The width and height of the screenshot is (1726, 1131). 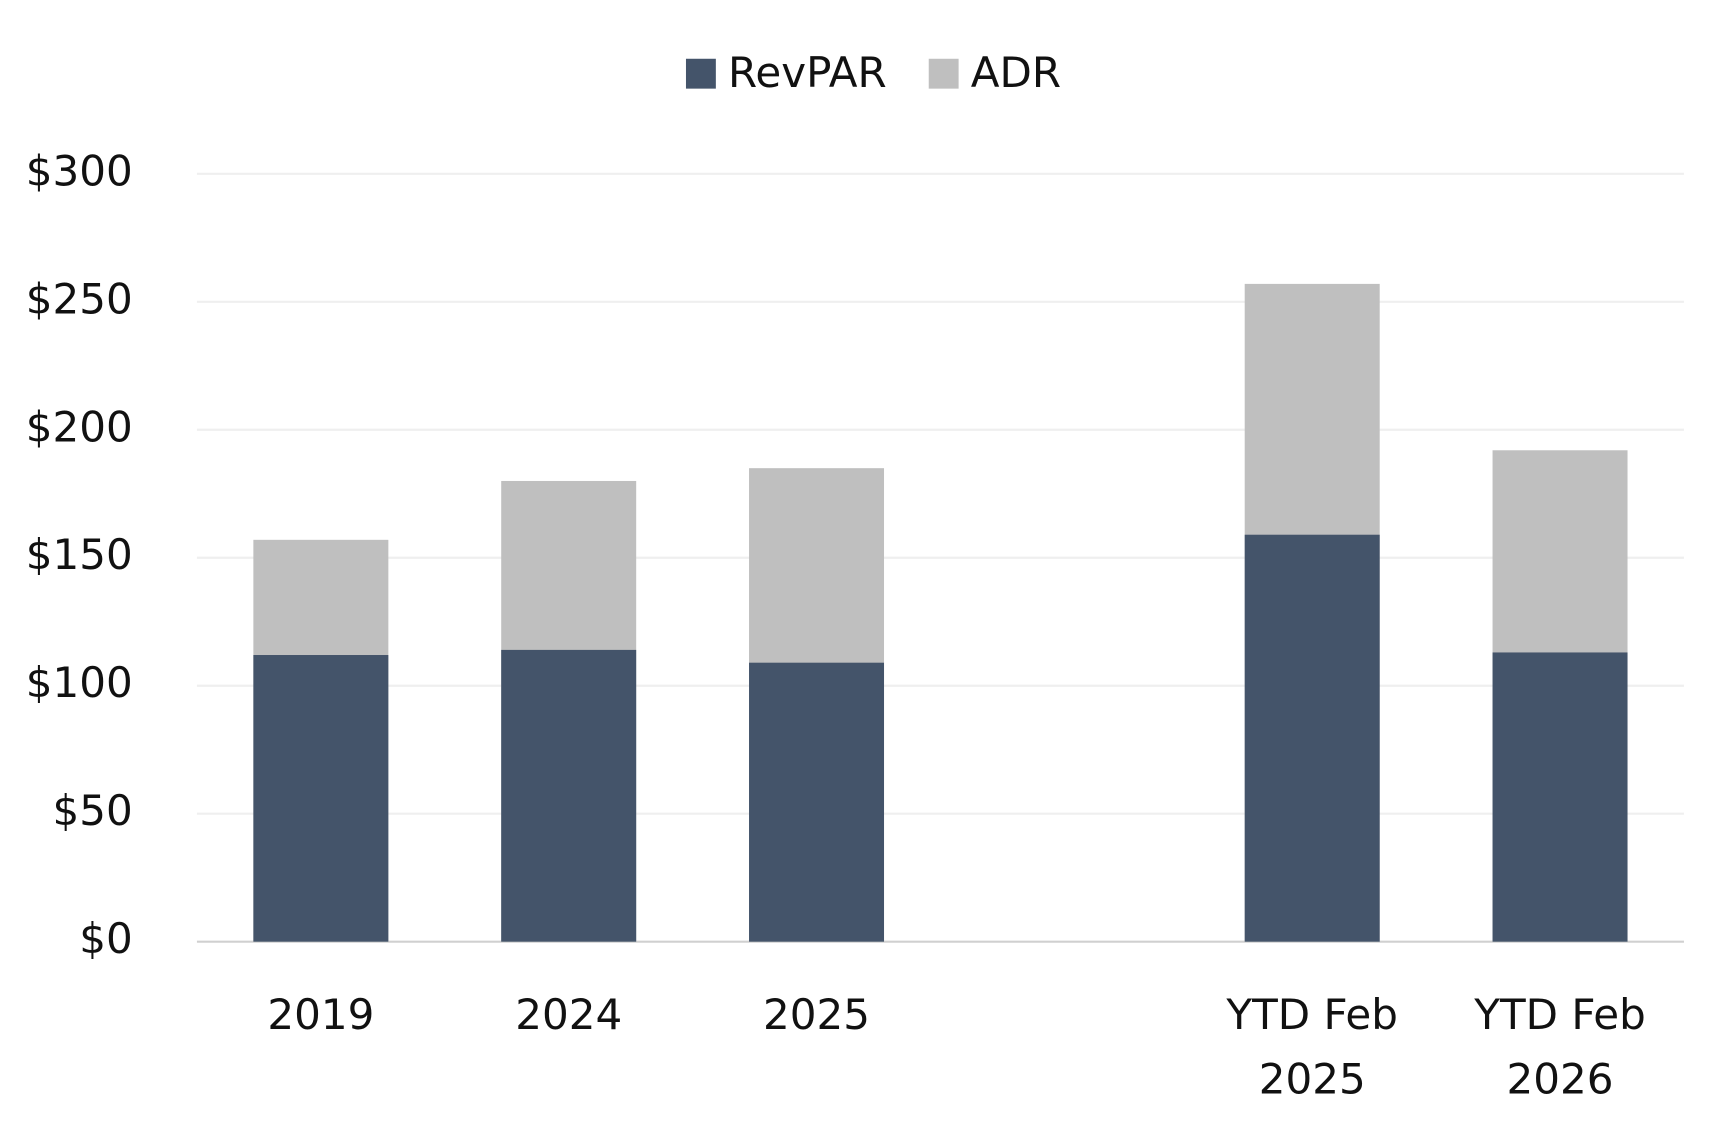 I want to click on legend-label: ADR, so click(x=1016, y=72).